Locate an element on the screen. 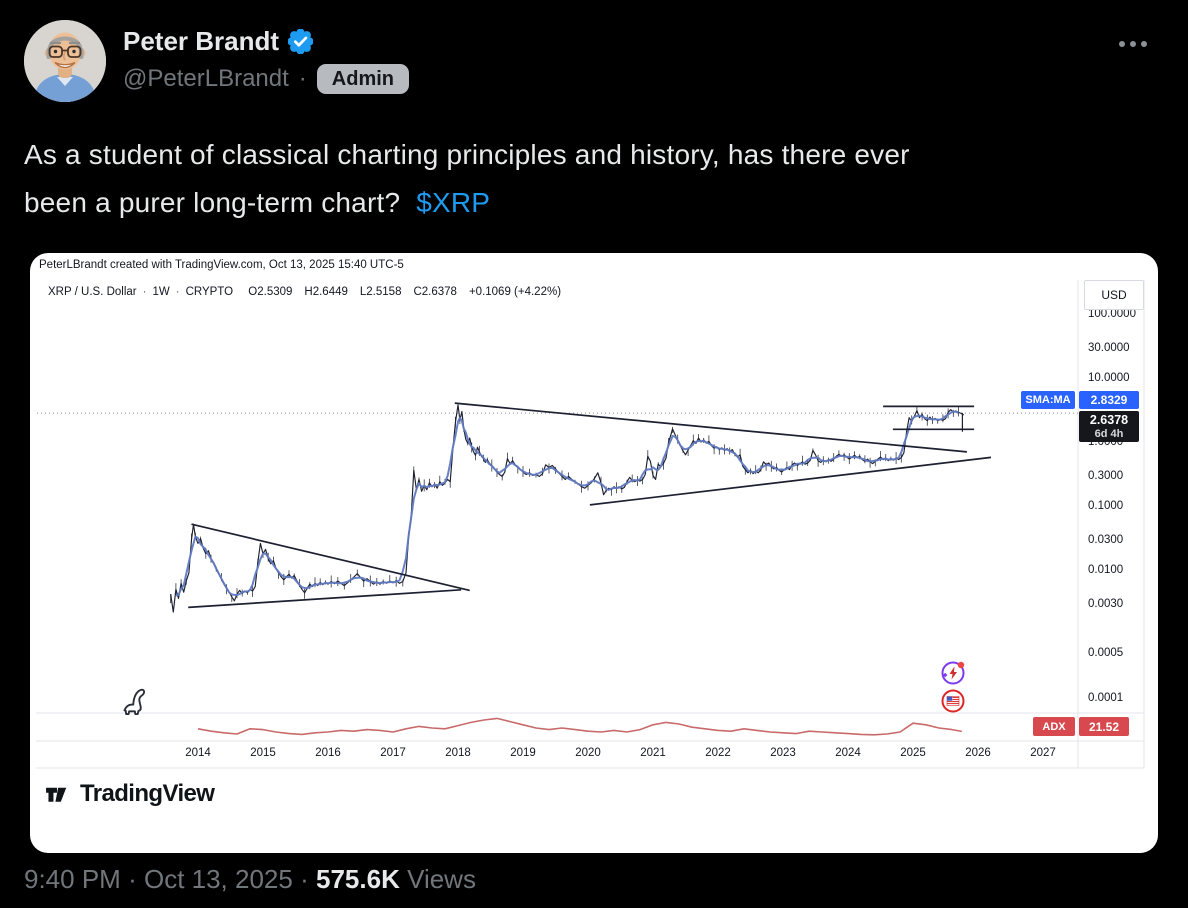 The width and height of the screenshot is (1188, 908). adx-value-tag: 21.52 is located at coordinates (1104, 726).